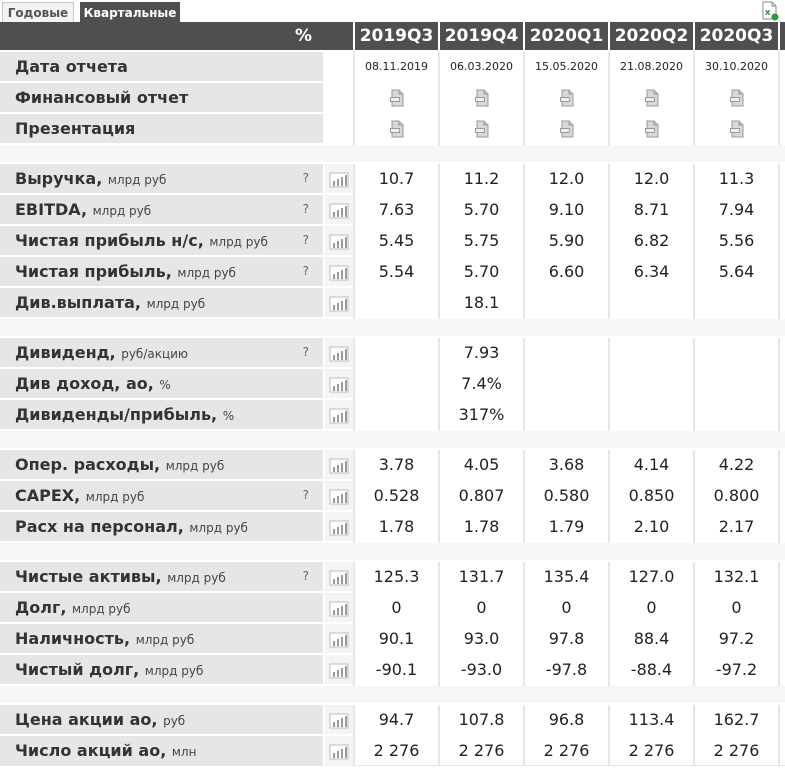  I want to click on metric-value: 2 276, so click(736, 750).